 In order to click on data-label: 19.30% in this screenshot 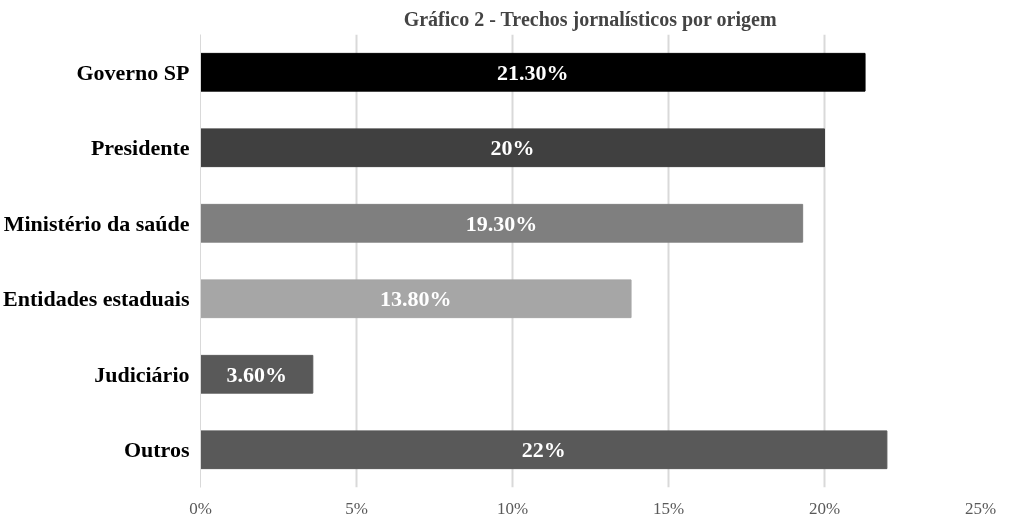, I will do `click(501, 223)`.